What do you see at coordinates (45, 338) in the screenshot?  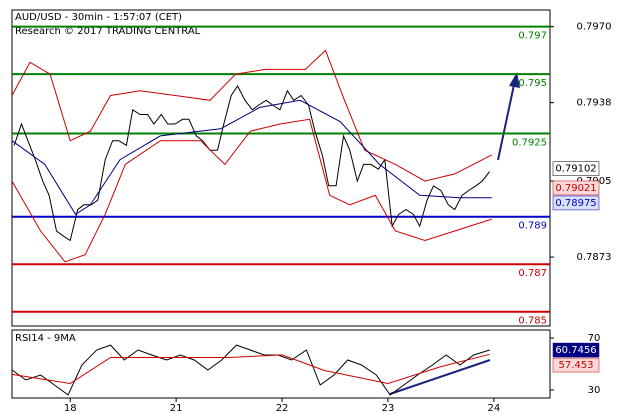 I see `rsi-title: RSI14 - 9MA` at bounding box center [45, 338].